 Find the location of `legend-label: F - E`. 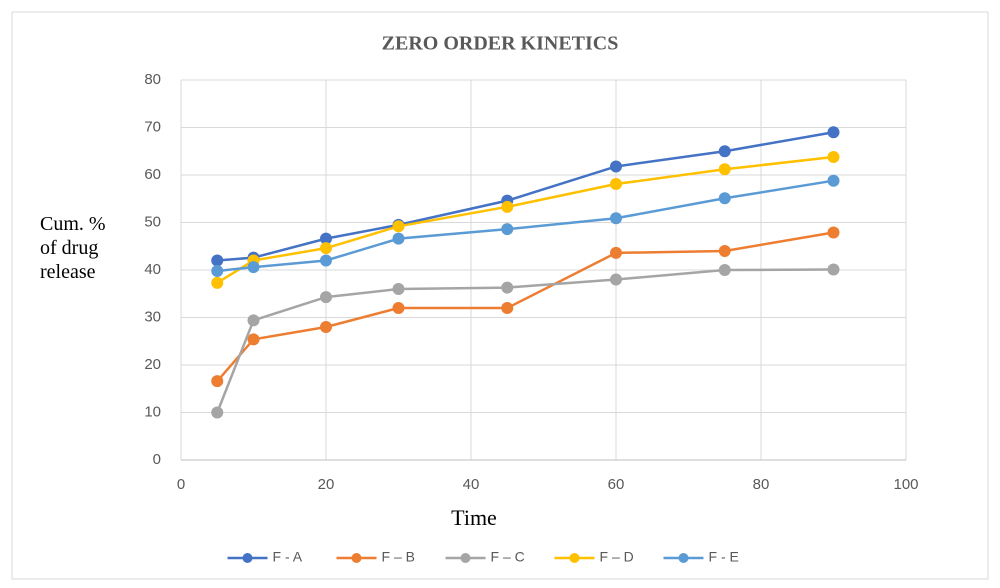

legend-label: F - E is located at coordinates (724, 557).